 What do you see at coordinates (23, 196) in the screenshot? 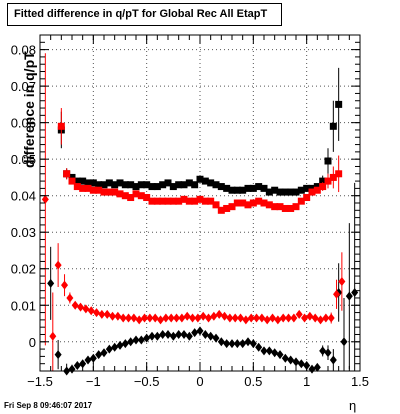
I see `y-tick-label: 0.04` at bounding box center [23, 196].